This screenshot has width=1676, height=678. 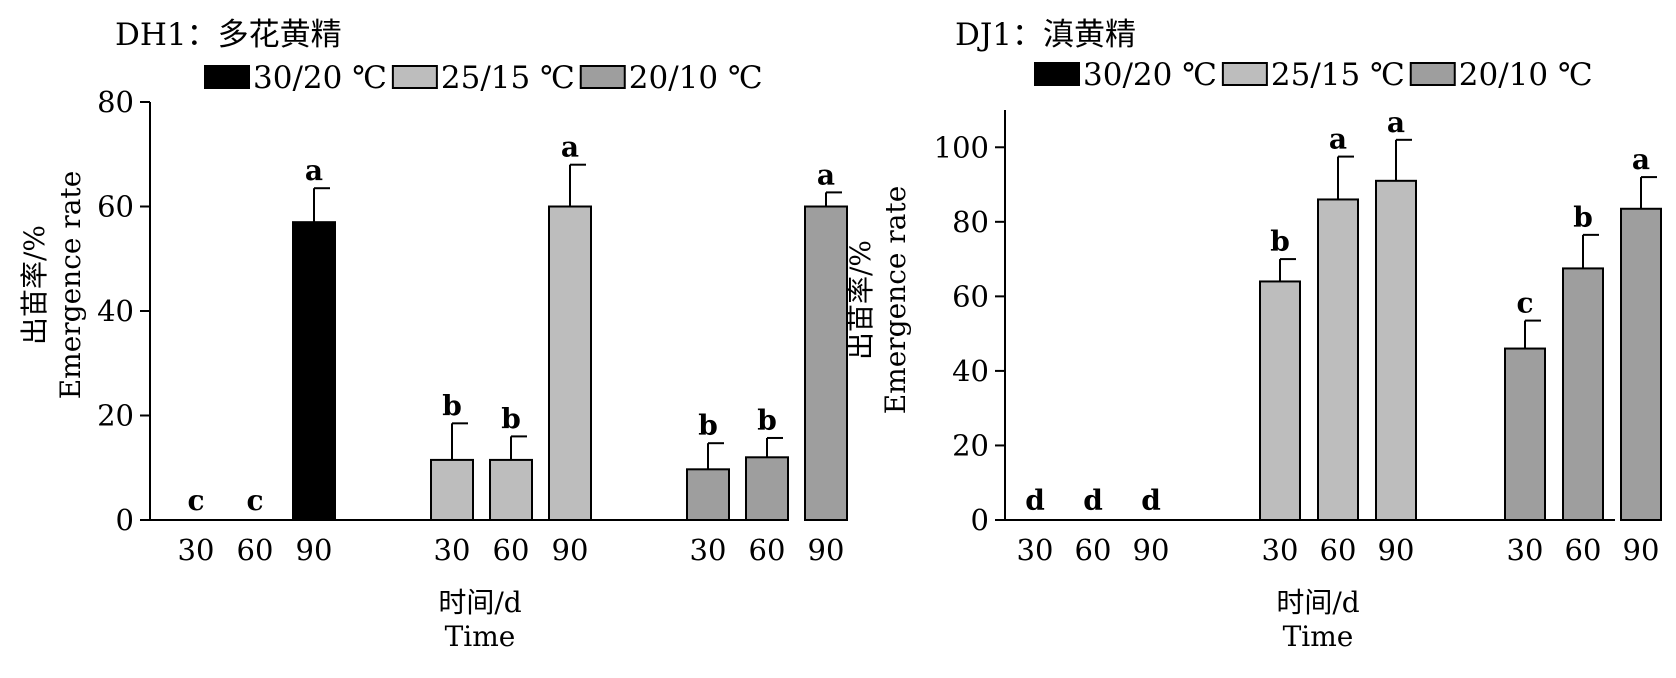 I want to click on y-axis: 0 20 40 60 80, so click(x=124, y=311).